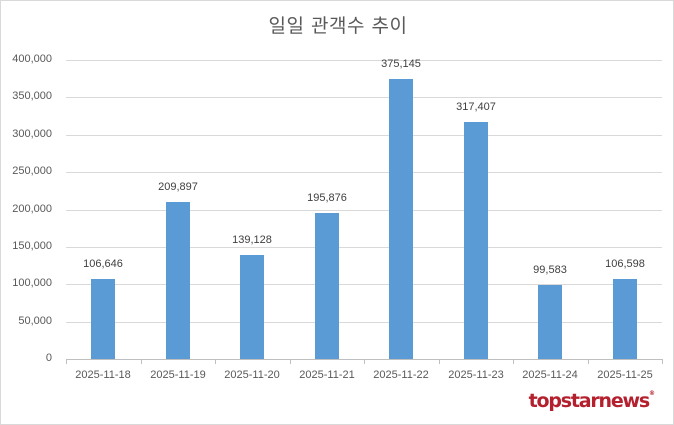 The height and width of the screenshot is (425, 674). What do you see at coordinates (338, 26) in the screenshot?
I see `chart-title: 일일 관객수 추이` at bounding box center [338, 26].